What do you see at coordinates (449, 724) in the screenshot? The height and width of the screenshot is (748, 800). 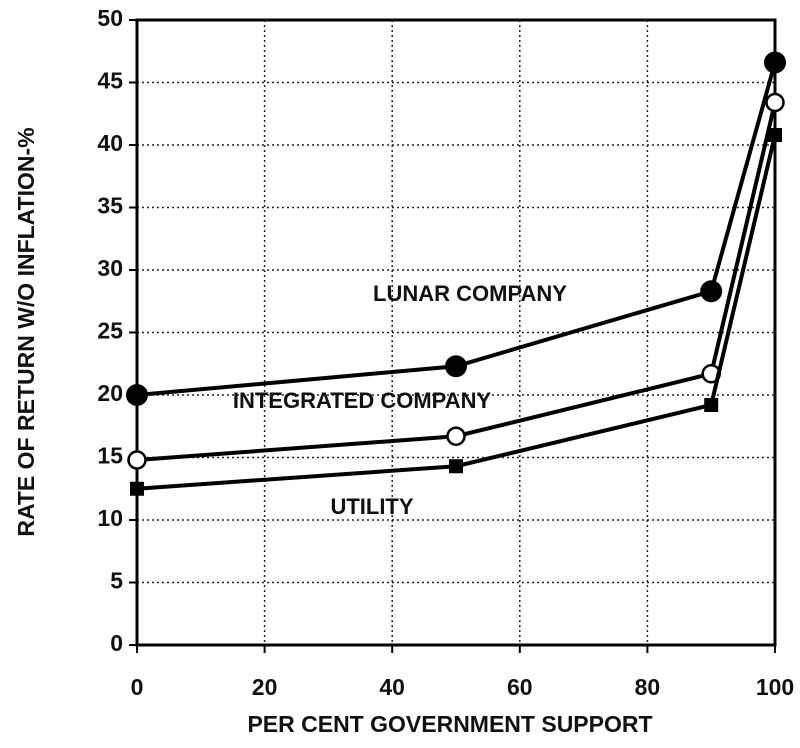 I see `x-axis-label: PER CENT GOVERNMENT SUPPORT` at bounding box center [449, 724].